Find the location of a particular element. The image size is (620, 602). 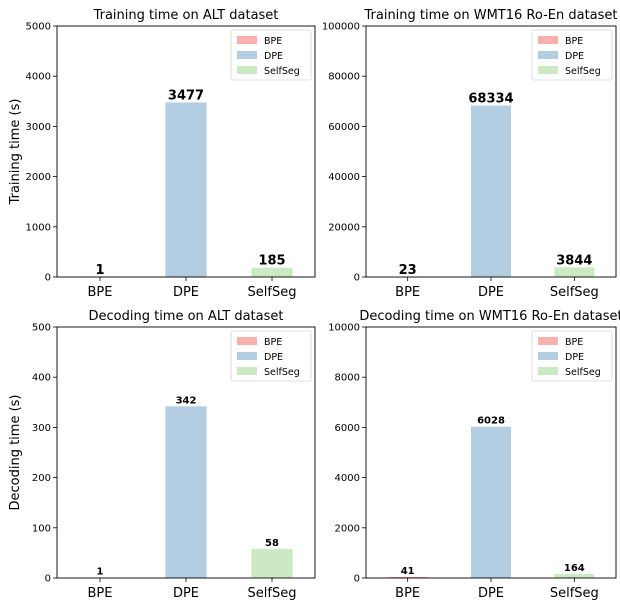

y-tick-label: 8000 is located at coordinates (347, 378).